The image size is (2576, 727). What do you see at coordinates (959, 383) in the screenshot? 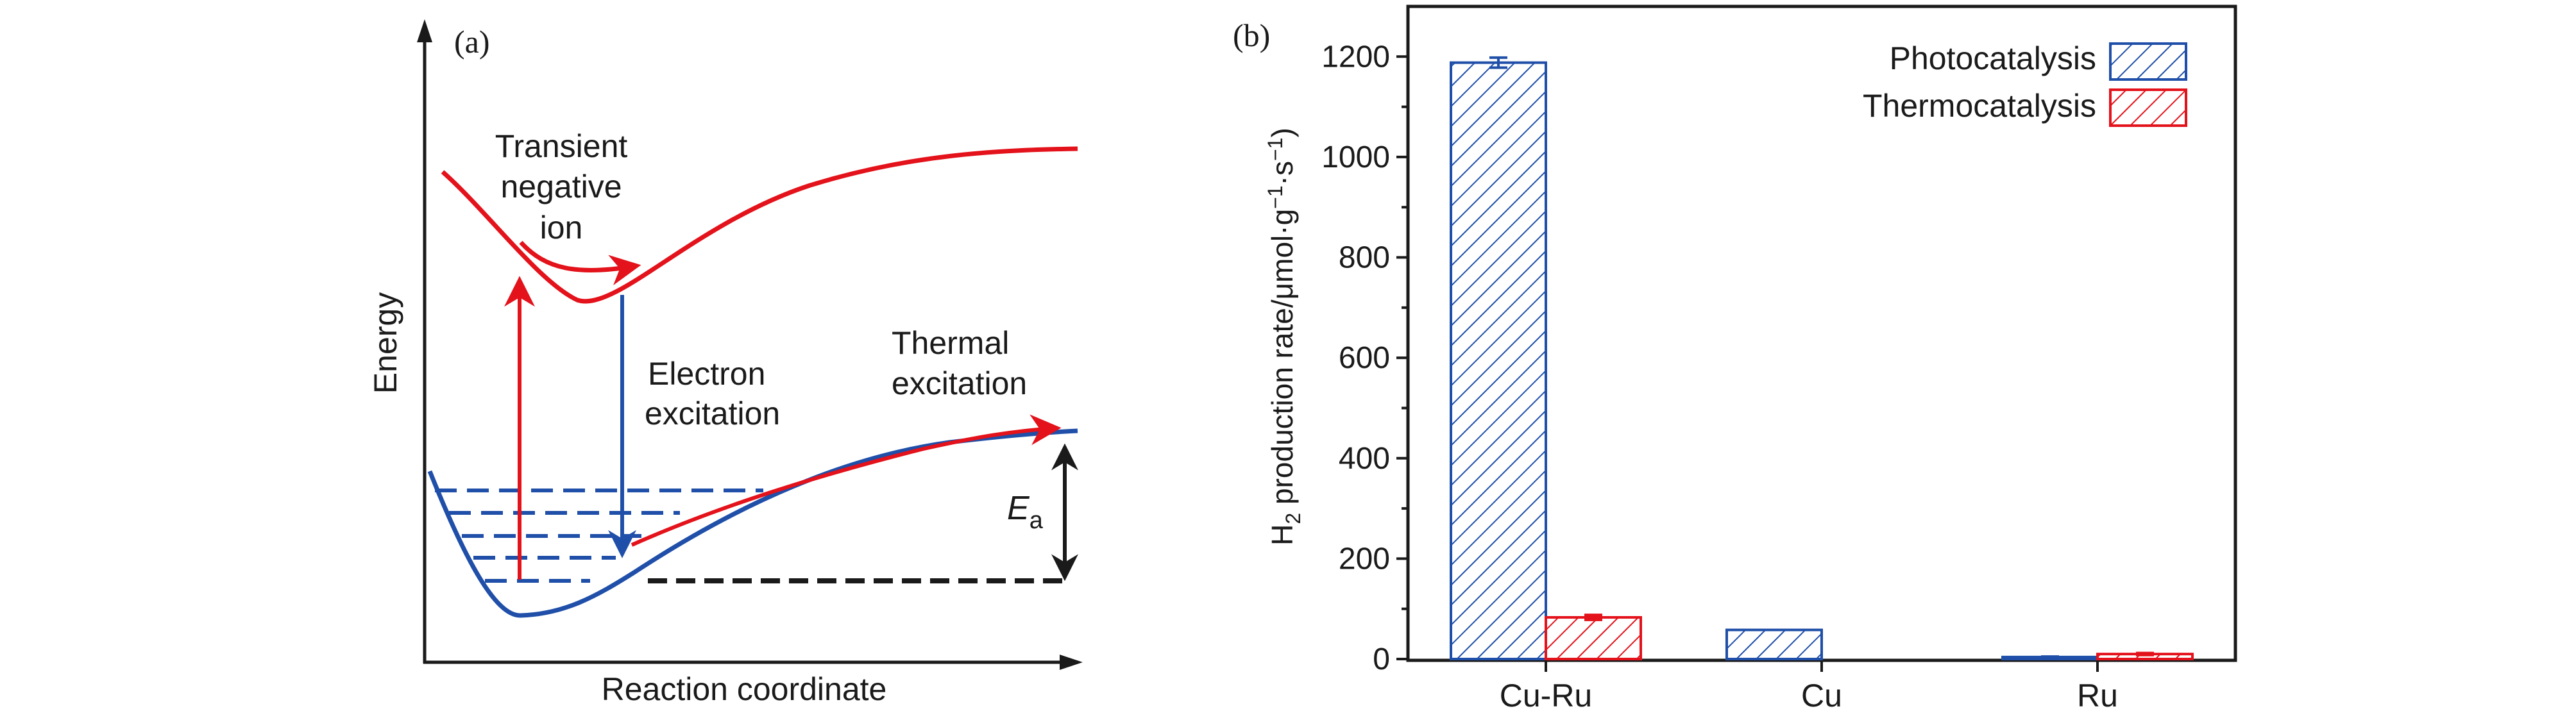
I see `thermal-label-line2: excitation` at bounding box center [959, 383].